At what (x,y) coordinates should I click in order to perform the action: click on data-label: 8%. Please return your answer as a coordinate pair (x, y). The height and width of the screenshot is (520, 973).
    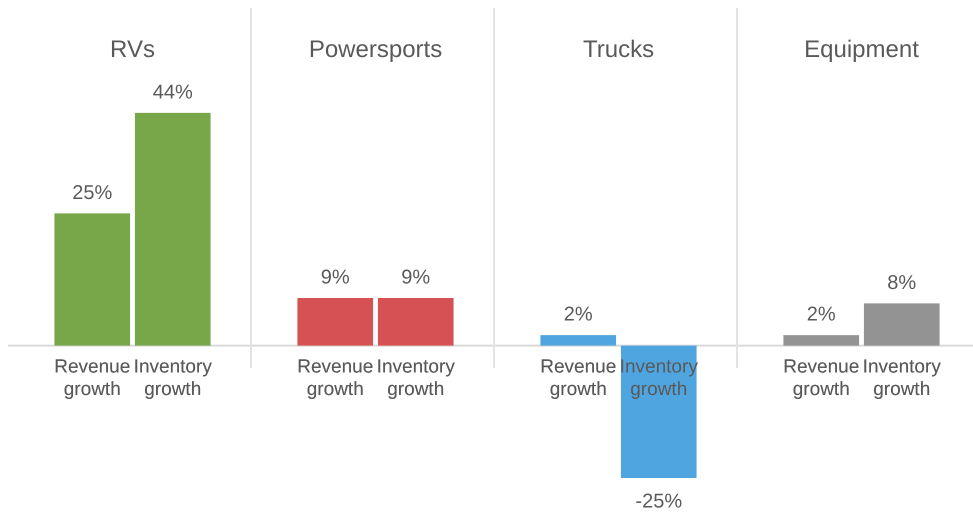
    Looking at the image, I should click on (901, 283).